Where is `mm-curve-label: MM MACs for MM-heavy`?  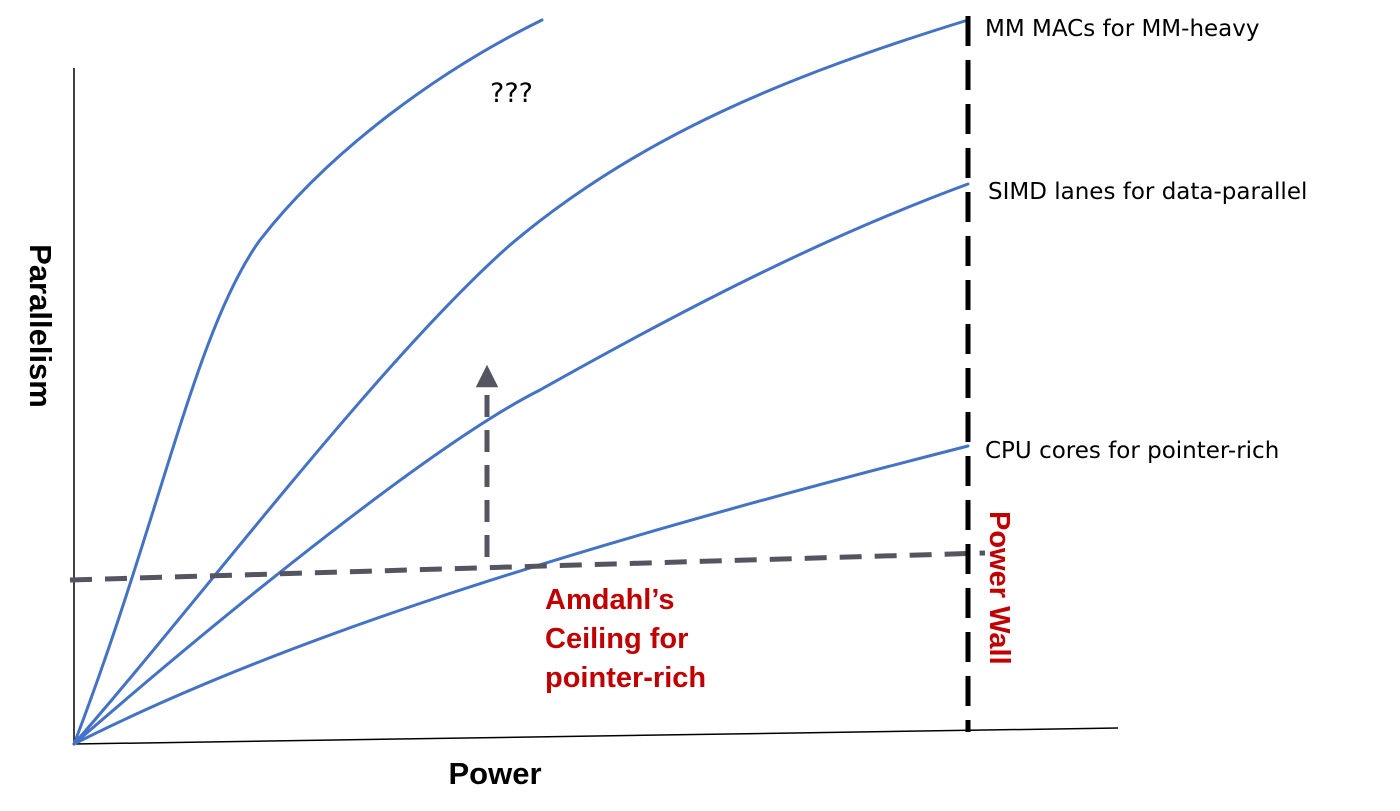
mm-curve-label: MM MACs for MM-heavy is located at coordinates (1122, 29).